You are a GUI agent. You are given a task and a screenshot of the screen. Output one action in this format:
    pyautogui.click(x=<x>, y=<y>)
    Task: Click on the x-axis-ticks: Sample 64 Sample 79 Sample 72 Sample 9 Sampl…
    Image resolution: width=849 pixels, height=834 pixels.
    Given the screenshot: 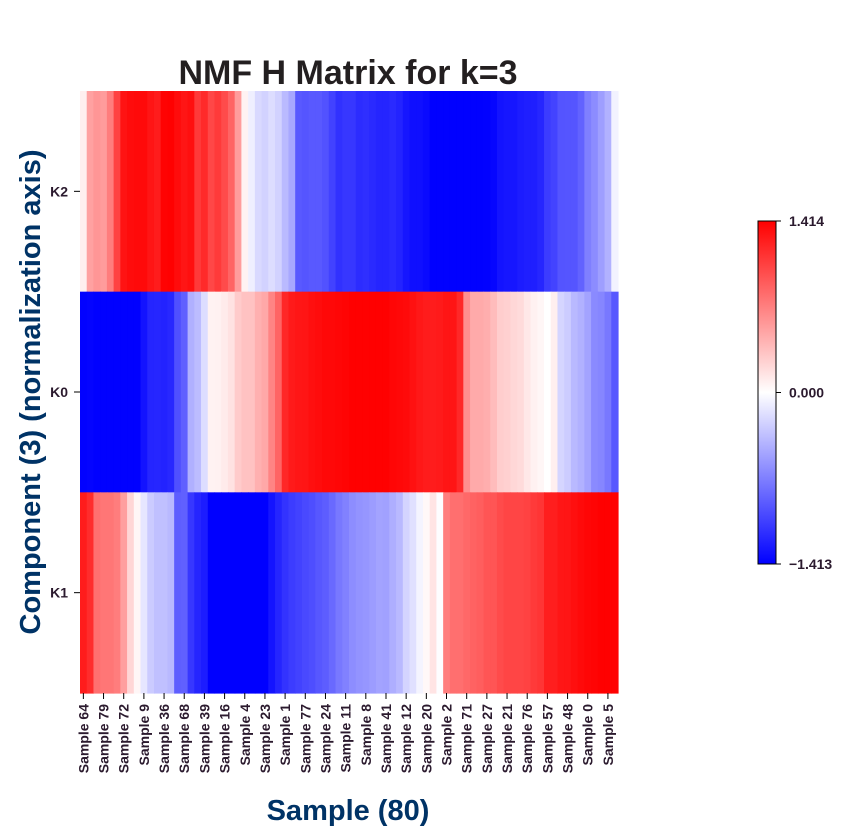 What is the action you would take?
    pyautogui.click(x=345, y=733)
    